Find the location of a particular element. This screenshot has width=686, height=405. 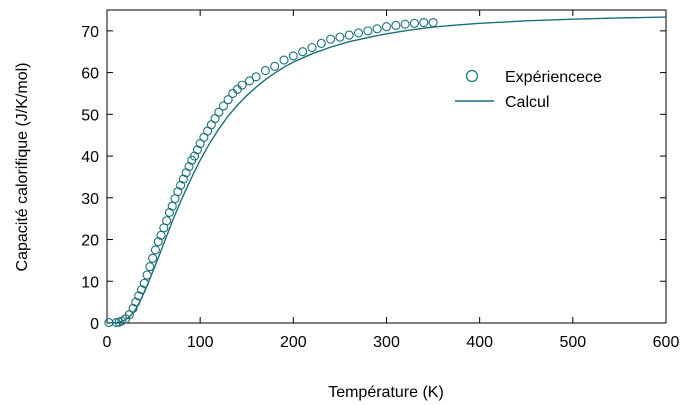

x-tick-label-1: 100 is located at coordinates (200, 342).